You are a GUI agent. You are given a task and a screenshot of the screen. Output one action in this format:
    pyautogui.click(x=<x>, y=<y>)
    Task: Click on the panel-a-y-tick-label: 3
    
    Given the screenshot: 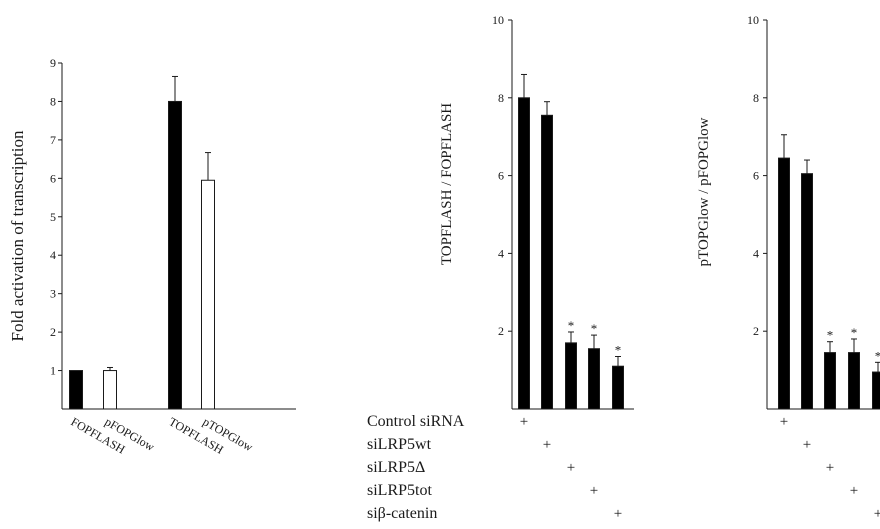 What is the action you would take?
    pyautogui.click(x=53, y=294)
    